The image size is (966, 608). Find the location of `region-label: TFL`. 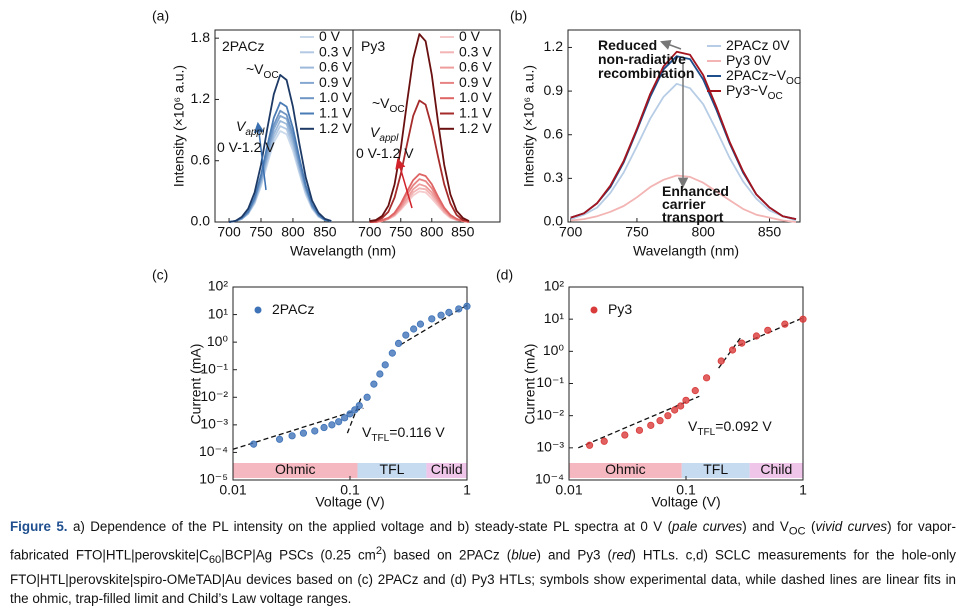

region-label: TFL is located at coordinates (392, 469).